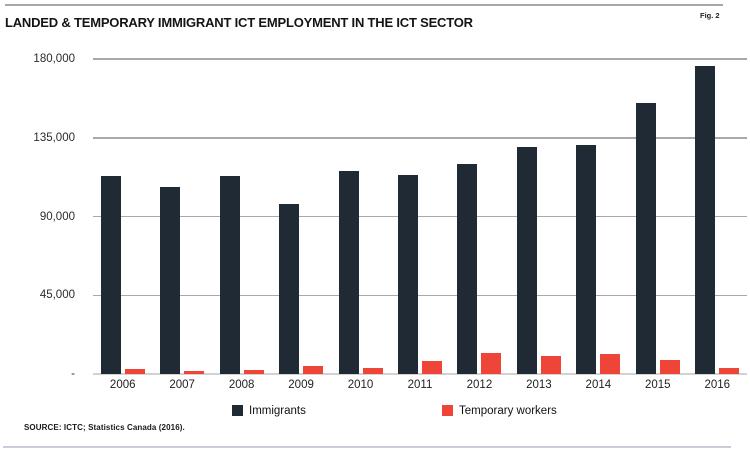  Describe the element at coordinates (277, 410) in the screenshot. I see `legend-label-immigrants: Immigrants` at that location.